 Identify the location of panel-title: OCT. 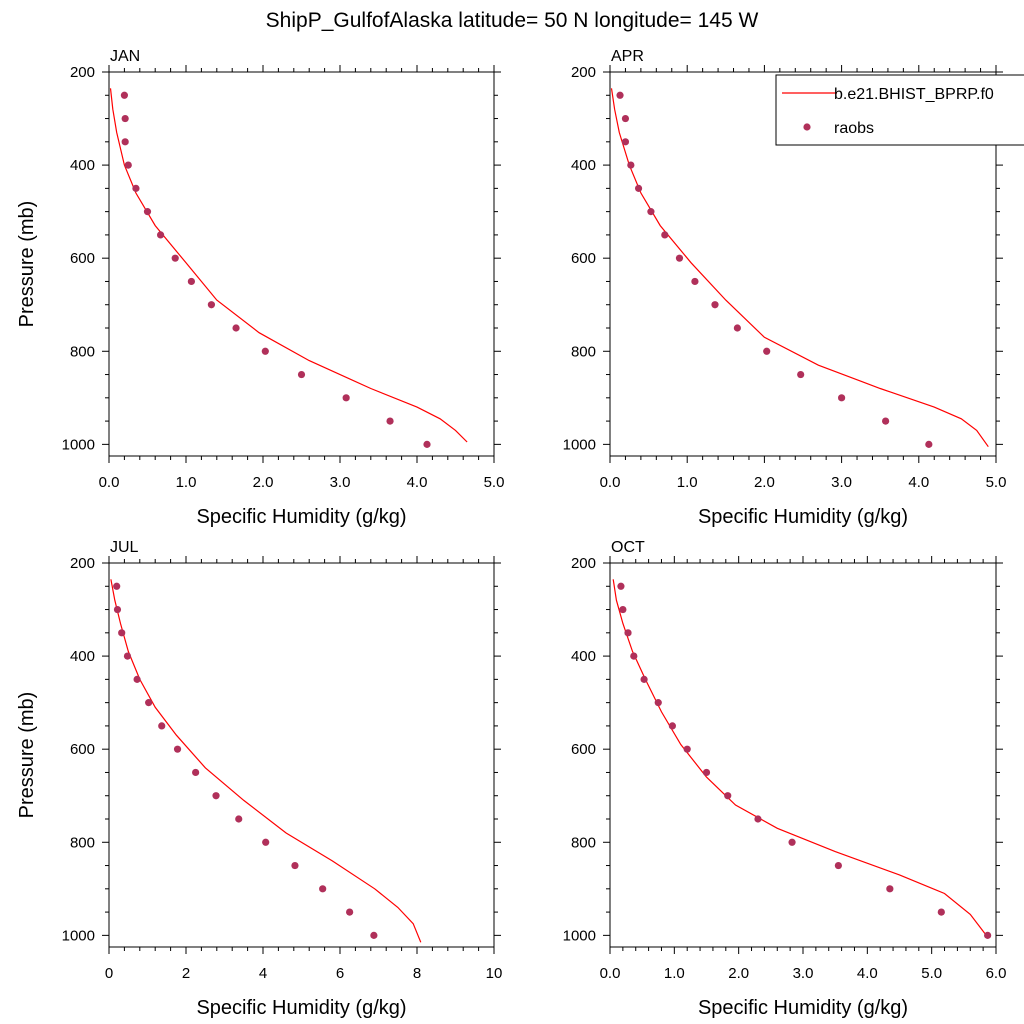
(628, 547).